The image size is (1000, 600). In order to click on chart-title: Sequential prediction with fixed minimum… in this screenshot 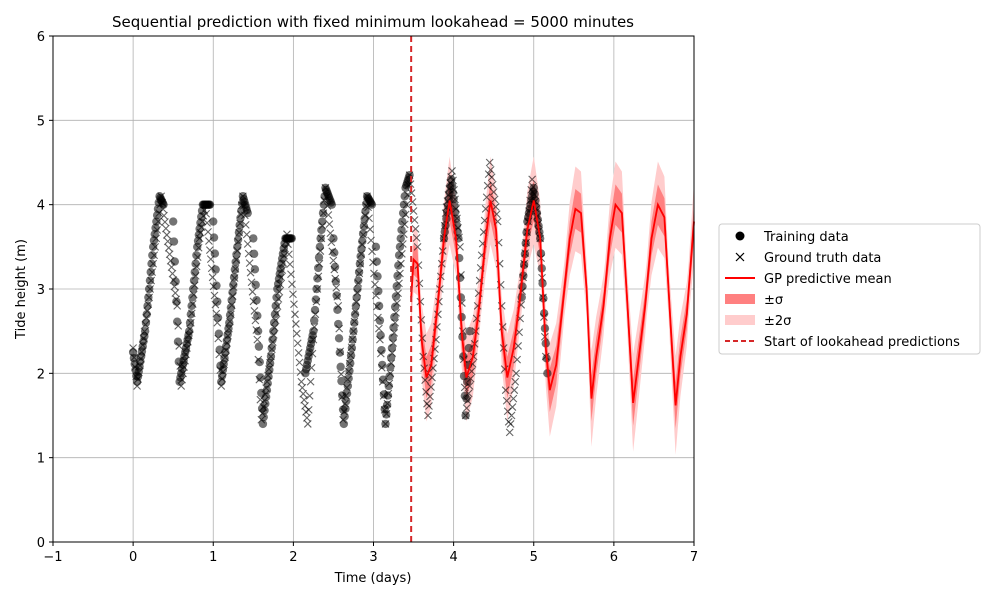, I will do `click(373, 22)`.